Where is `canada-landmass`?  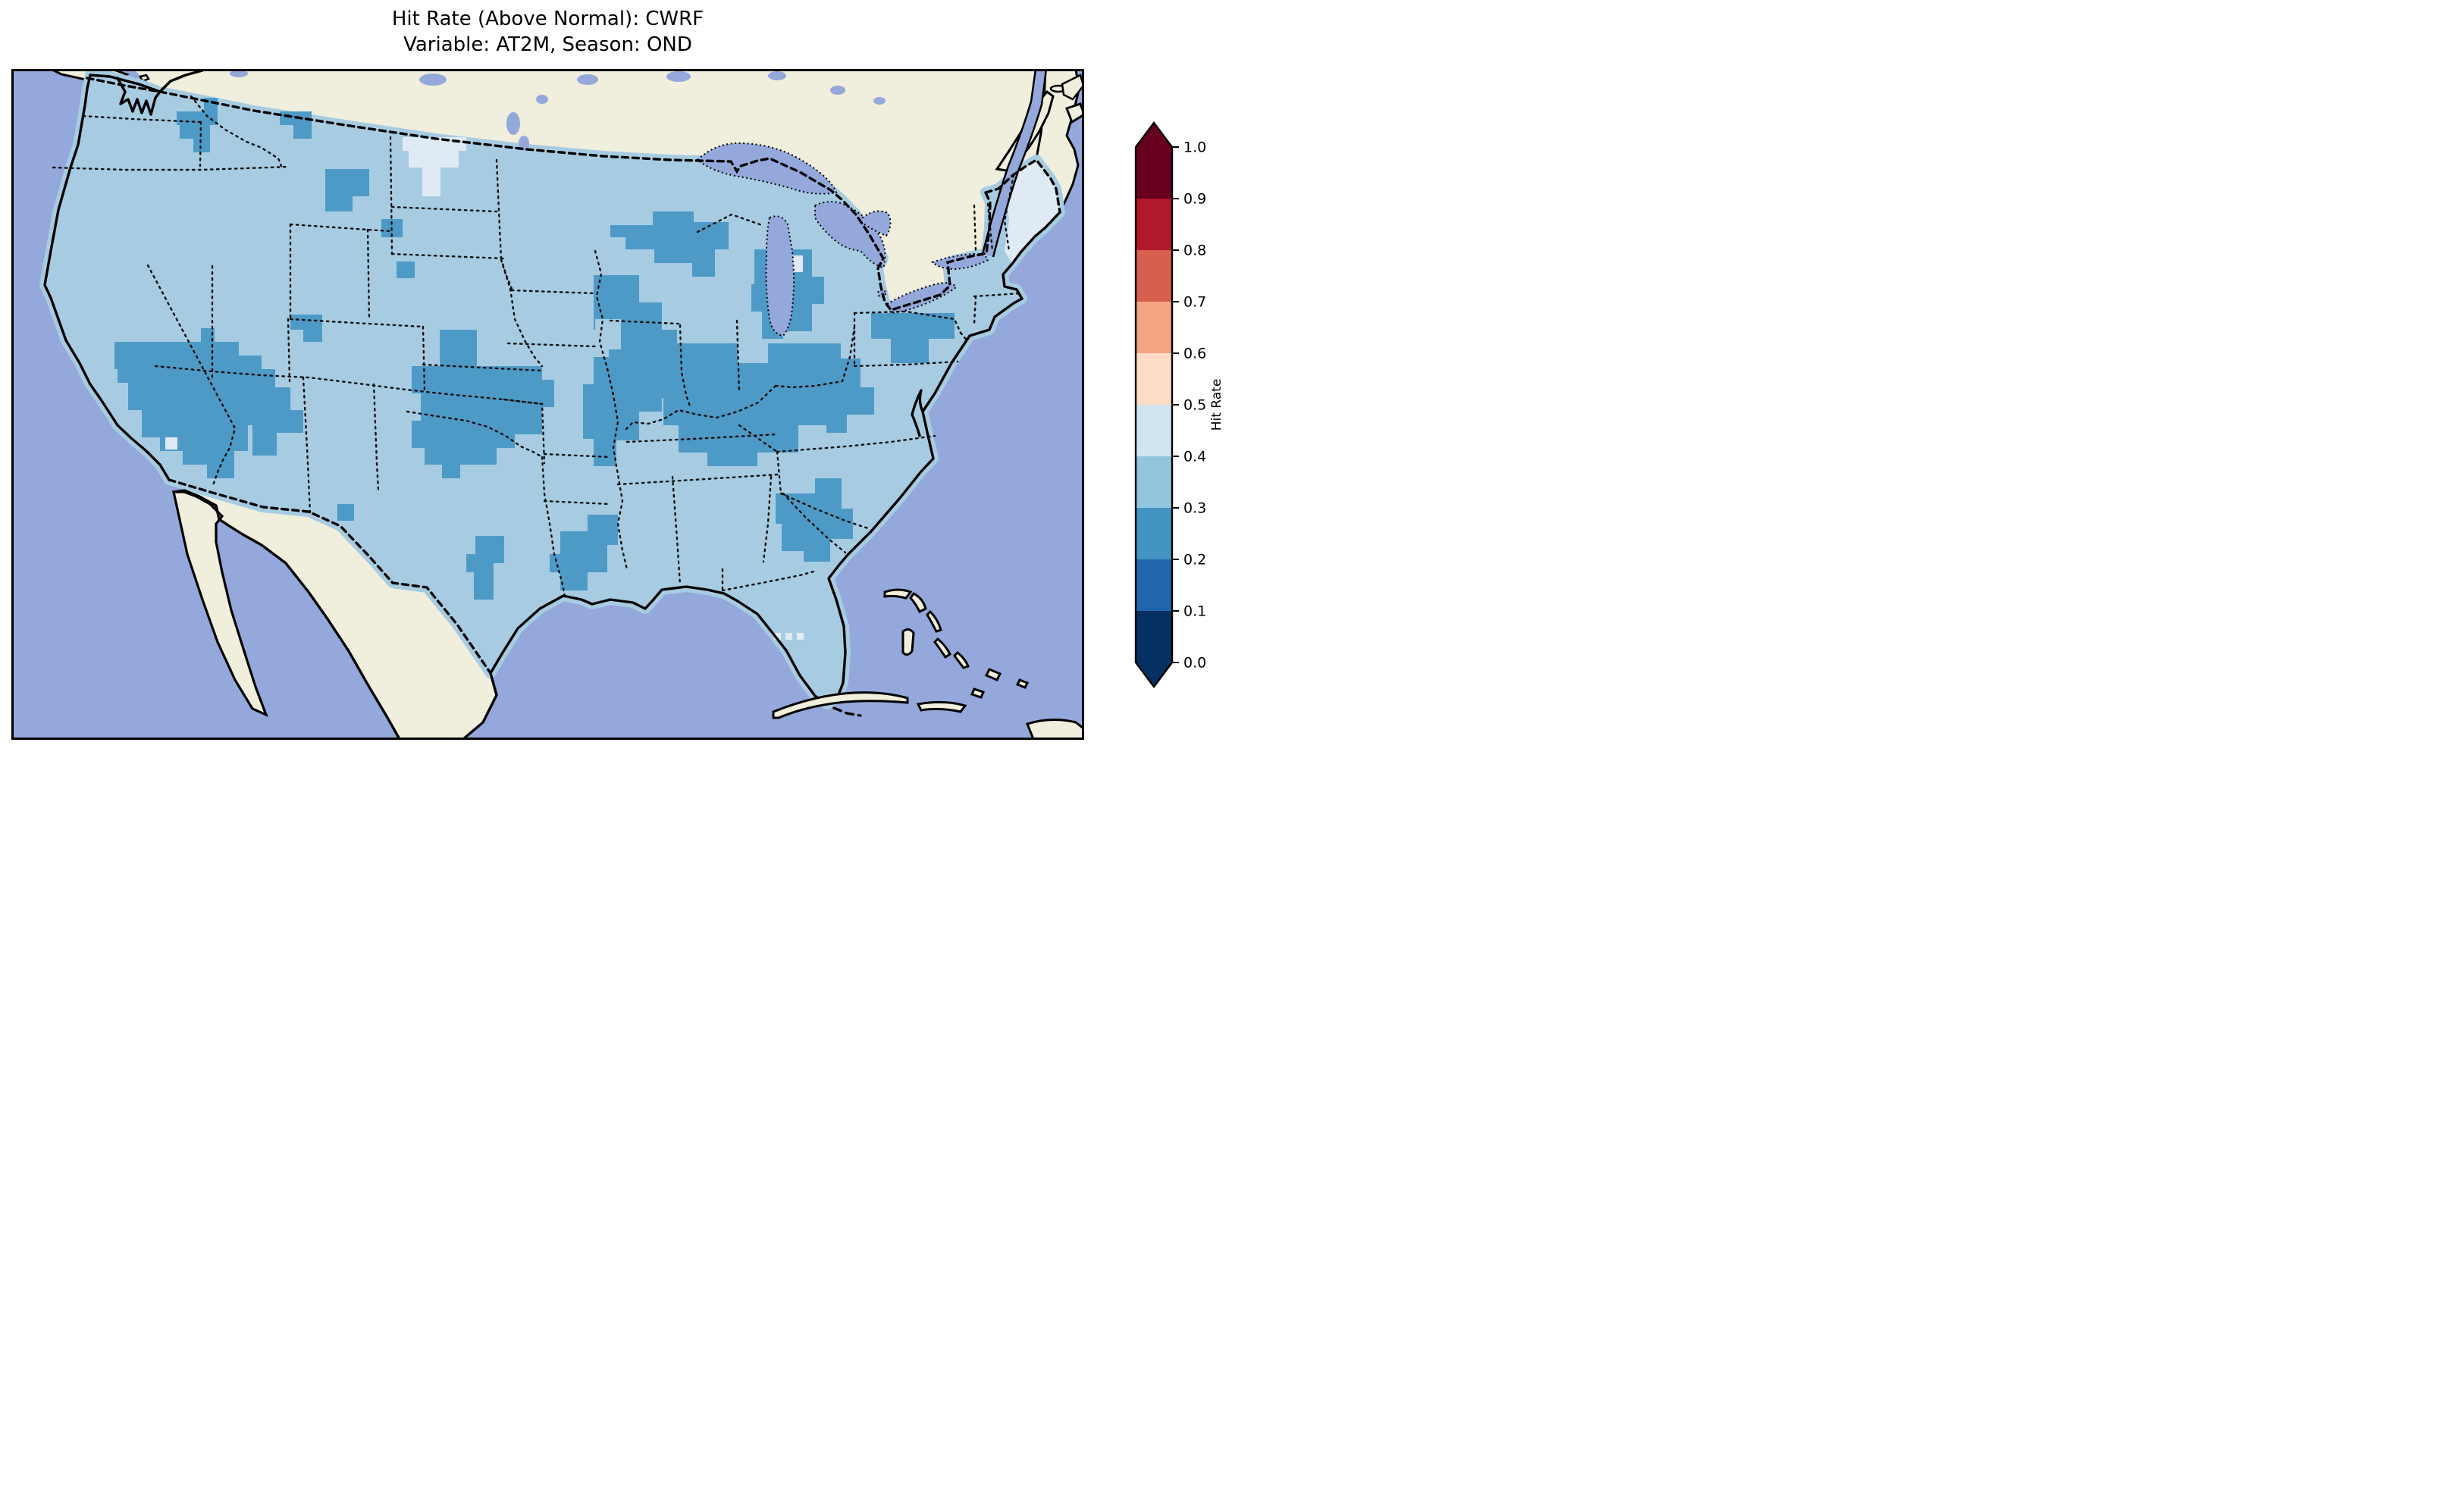
canada-landmass is located at coordinates (588, 189).